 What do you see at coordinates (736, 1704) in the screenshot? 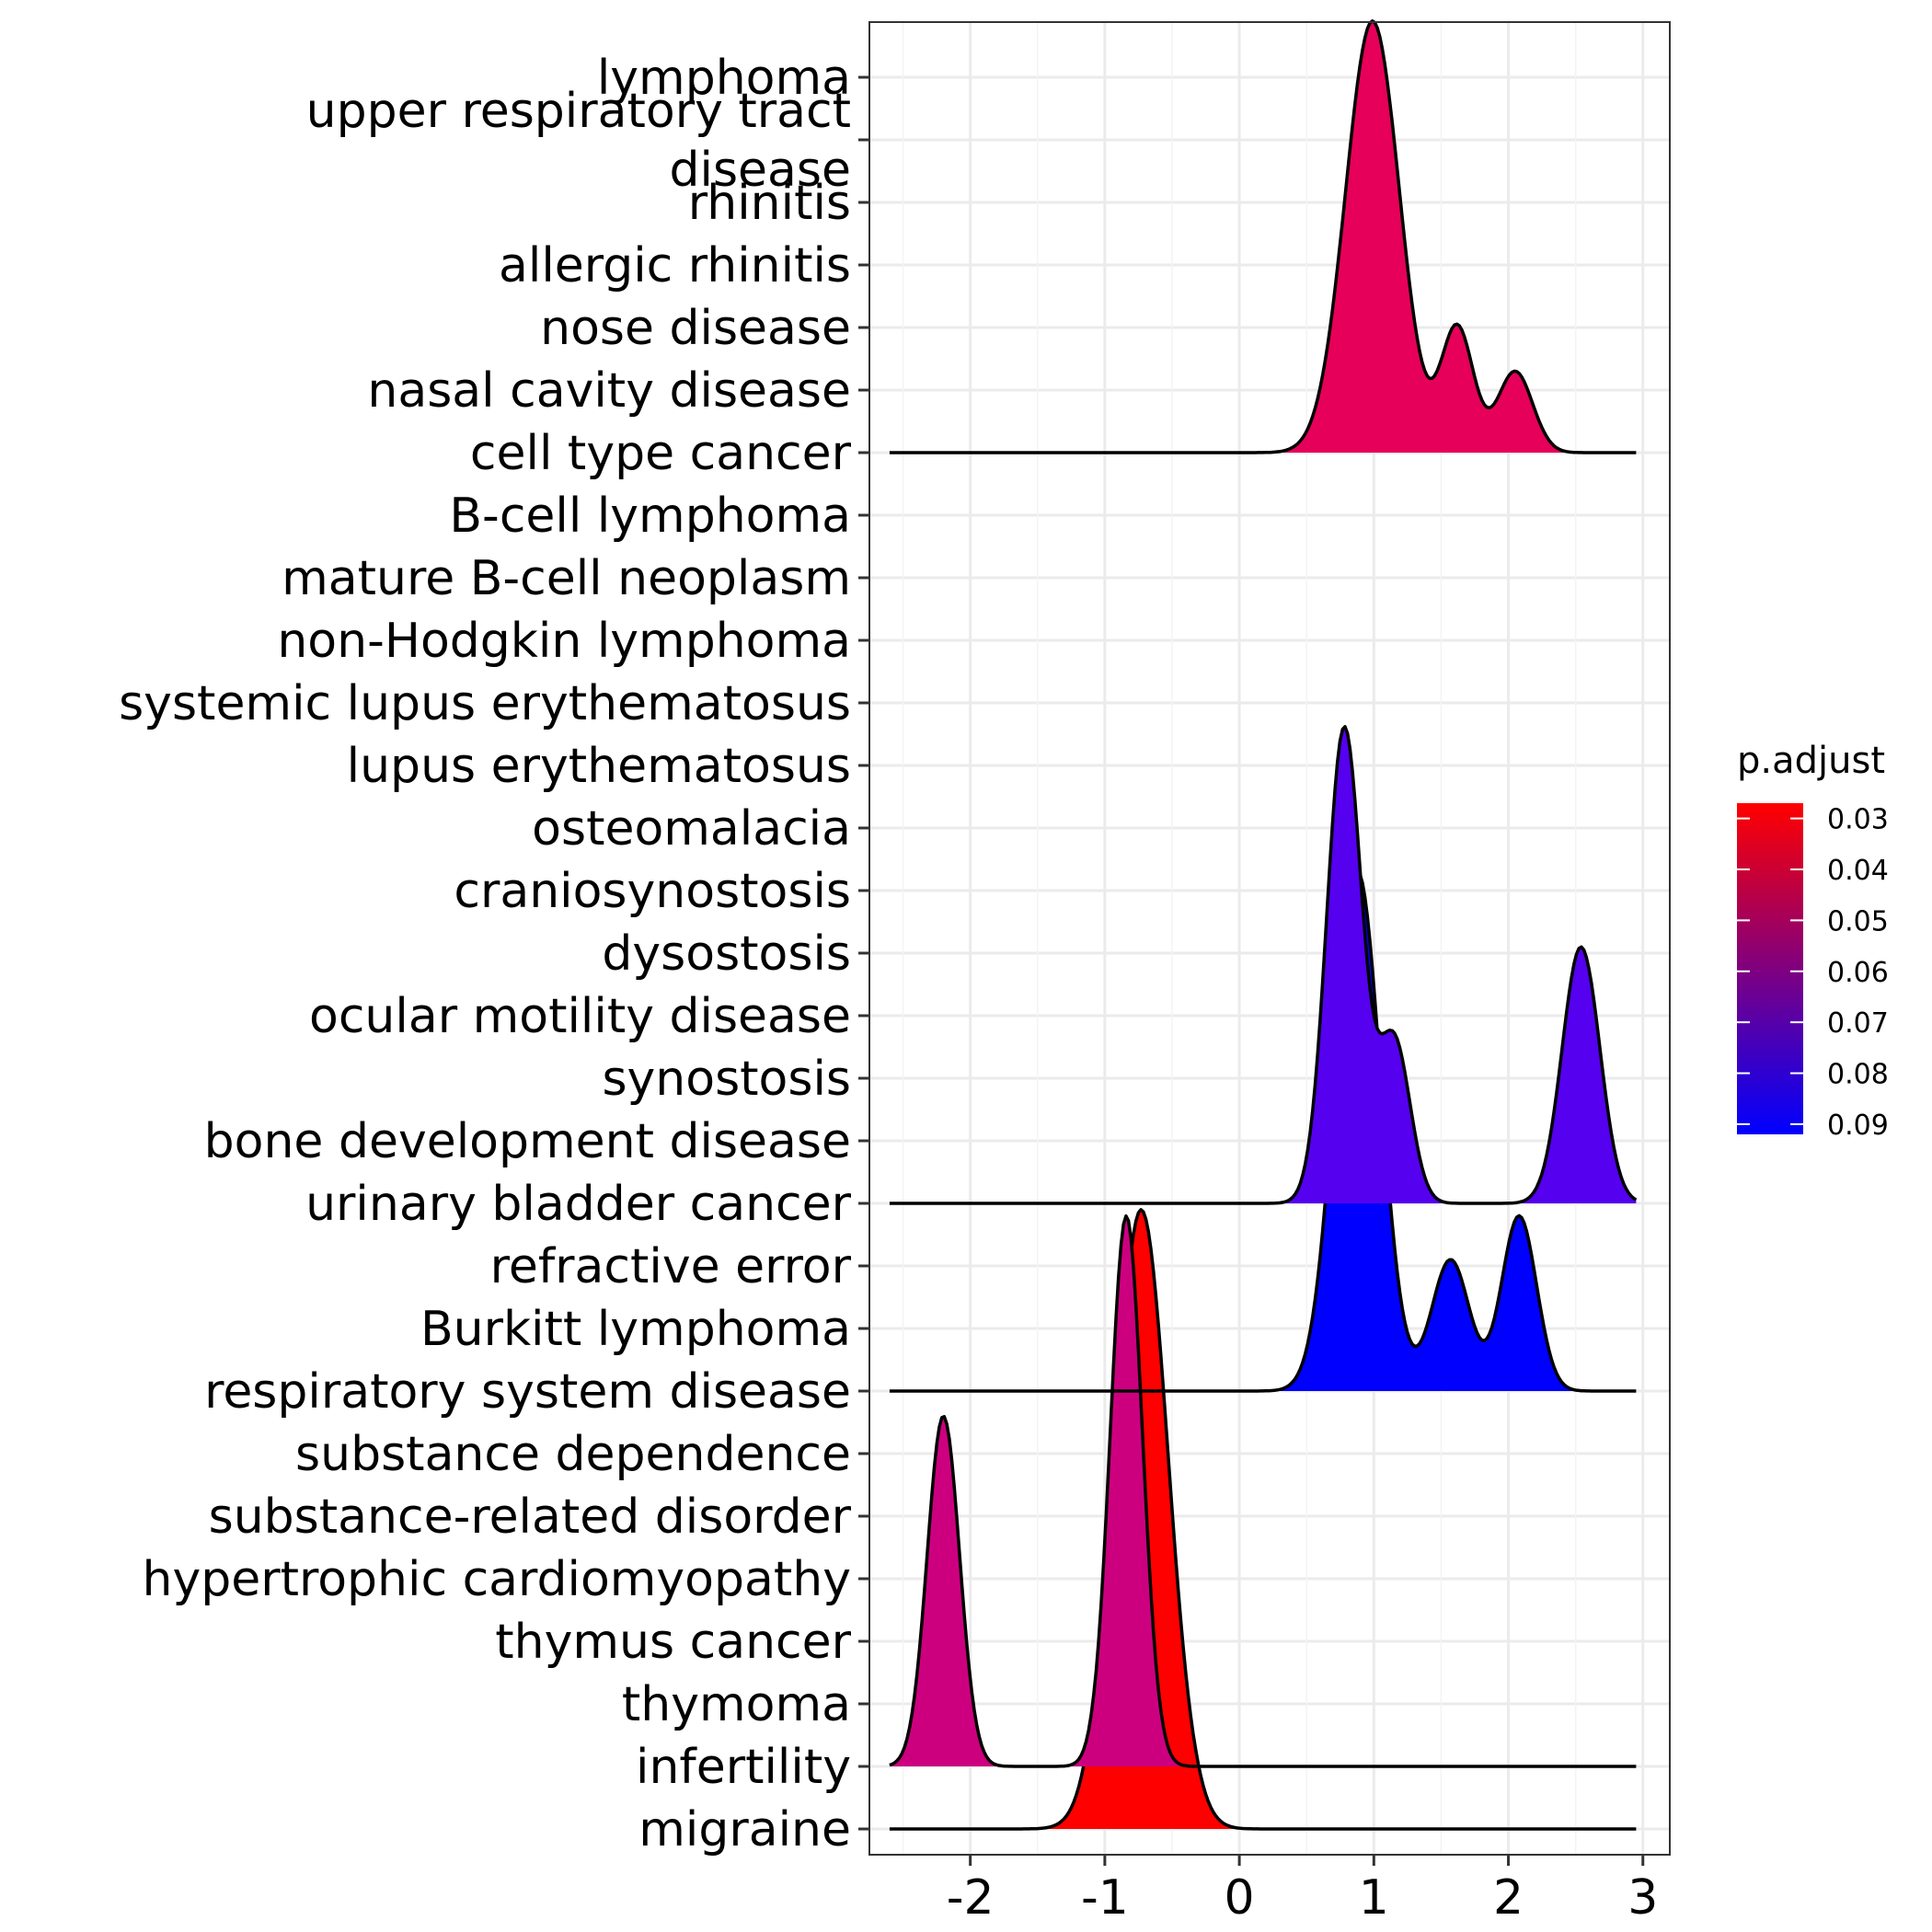
I see `y-tick-label: thymoma` at bounding box center [736, 1704].